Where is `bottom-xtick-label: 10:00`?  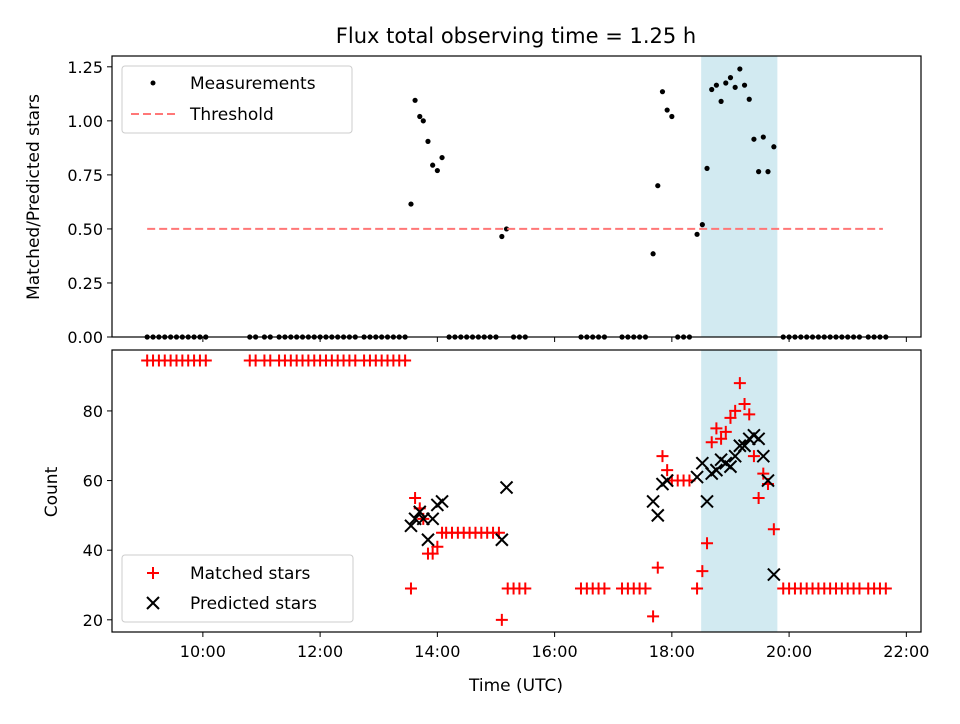 bottom-xtick-label: 10:00 is located at coordinates (203, 651).